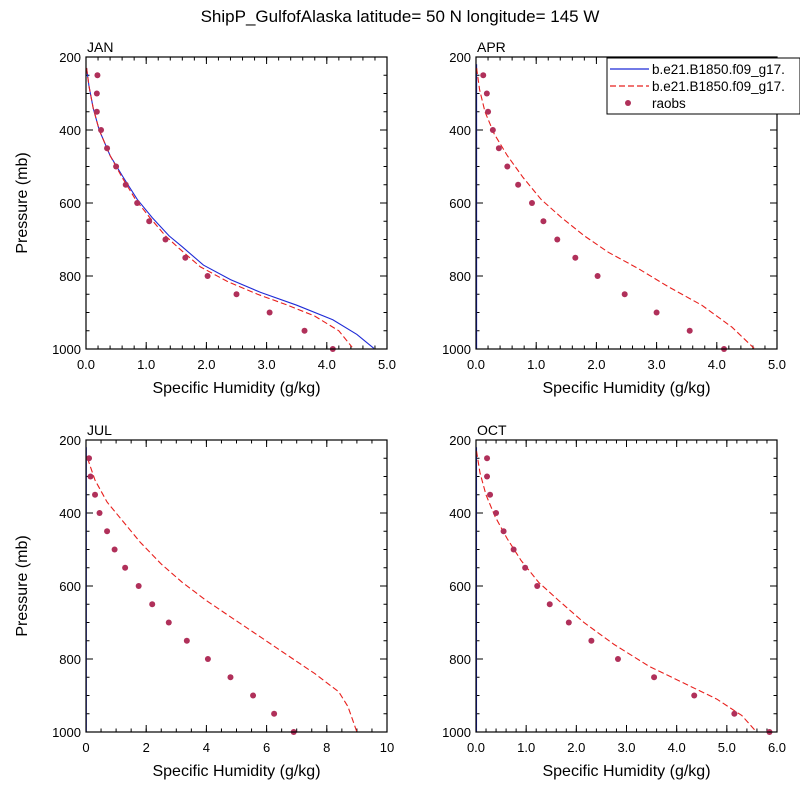  What do you see at coordinates (628, 103) in the screenshot?
I see `legend-marker-dot` at bounding box center [628, 103].